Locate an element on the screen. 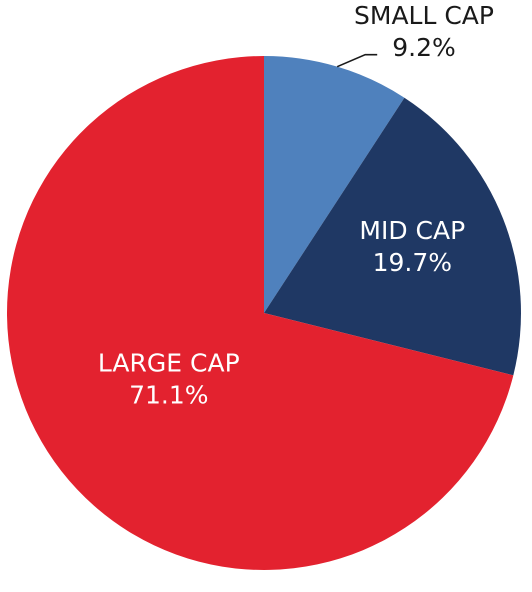  pie-slice-small-cap is located at coordinates (334, 184).